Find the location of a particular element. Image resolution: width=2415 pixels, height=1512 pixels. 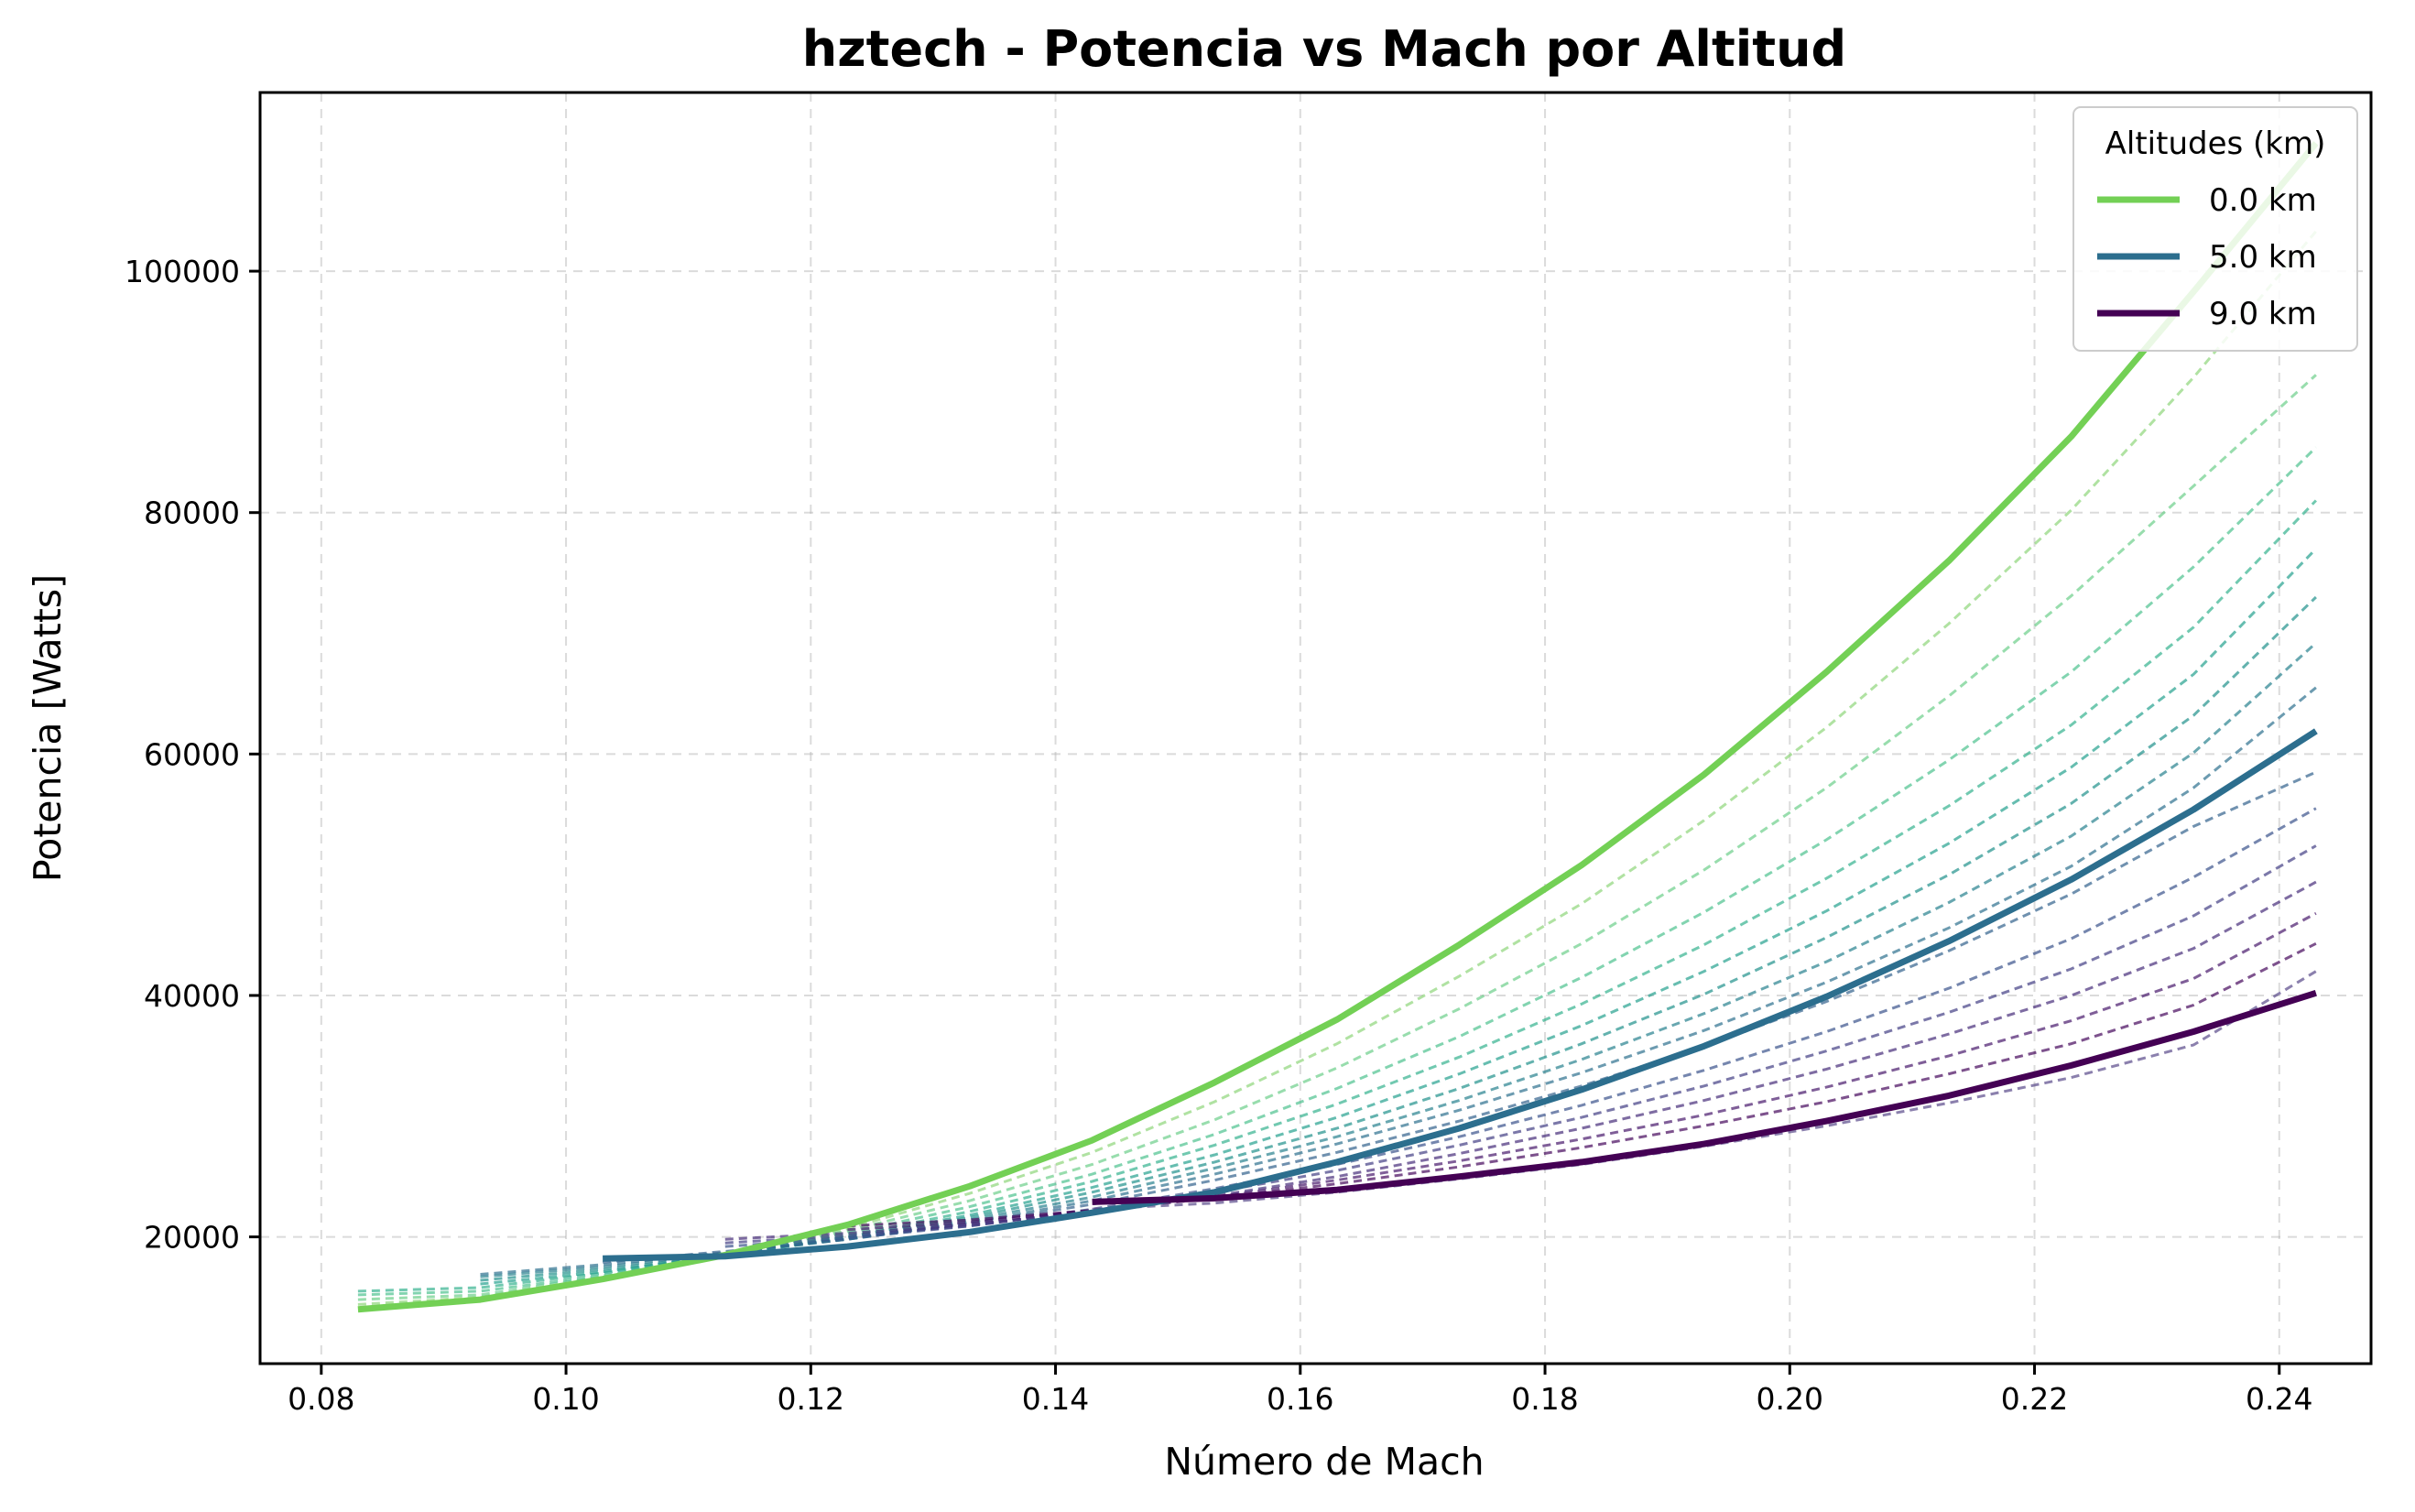

y-tick-label: 40000 is located at coordinates (192, 996).